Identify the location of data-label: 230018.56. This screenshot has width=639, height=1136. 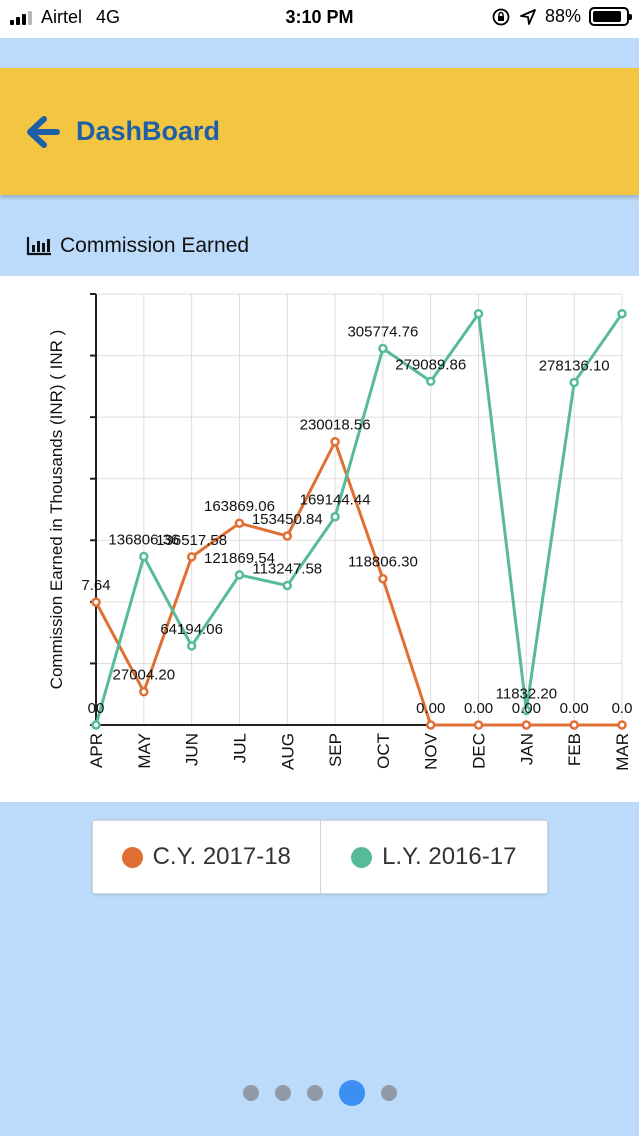
(335, 425).